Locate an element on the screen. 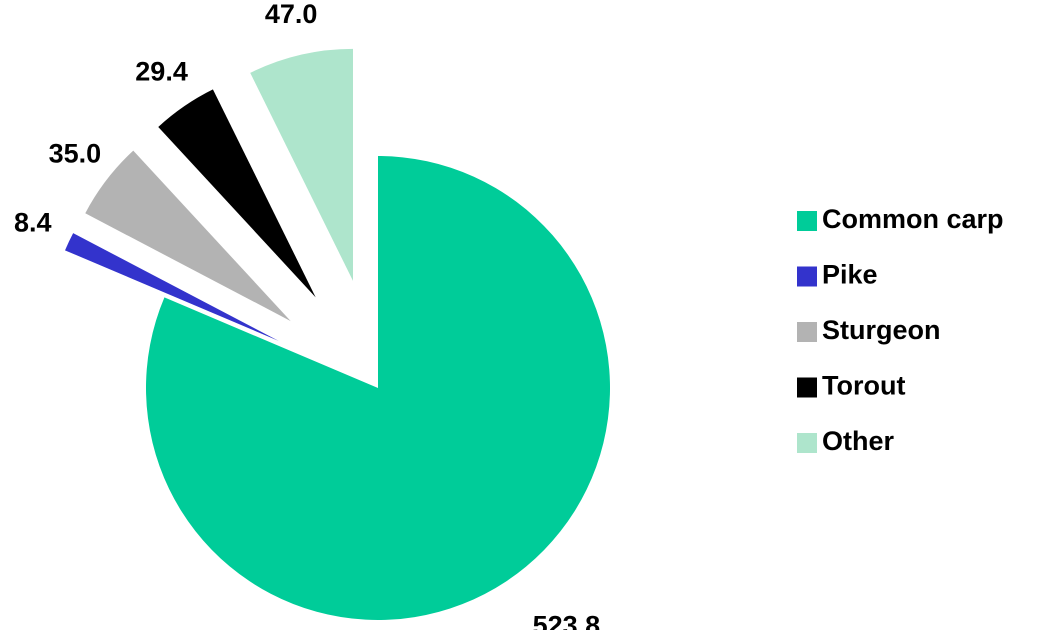 The height and width of the screenshot is (630, 1061). legend-label: Common carp is located at coordinates (913, 219).